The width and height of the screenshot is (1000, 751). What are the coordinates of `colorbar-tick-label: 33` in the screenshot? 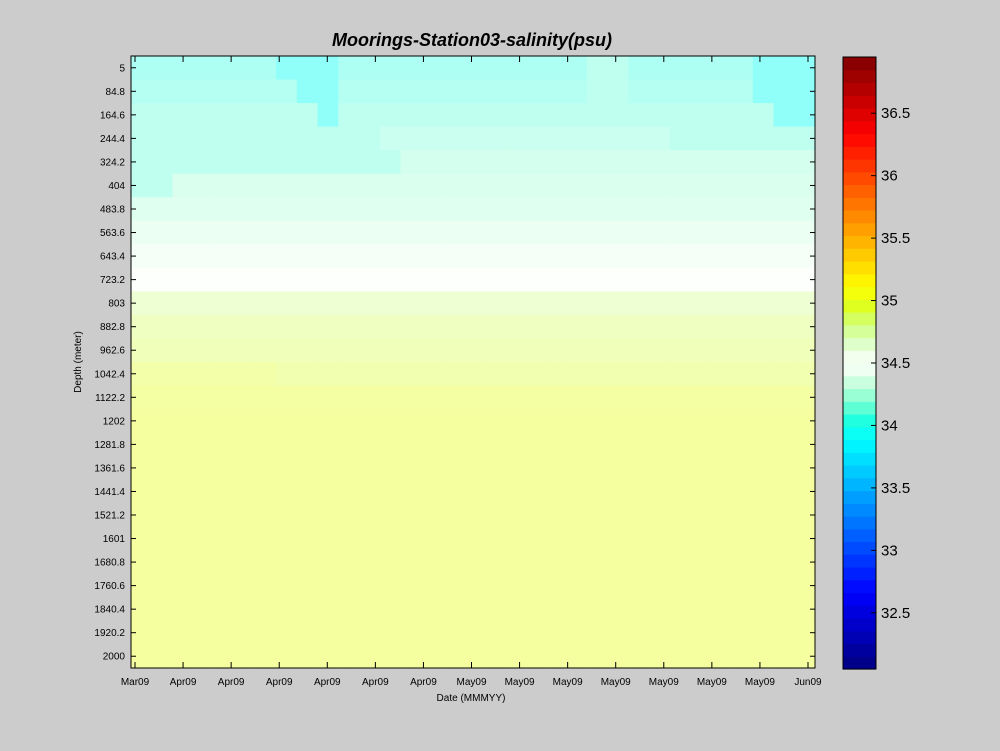 It's located at (889, 550).